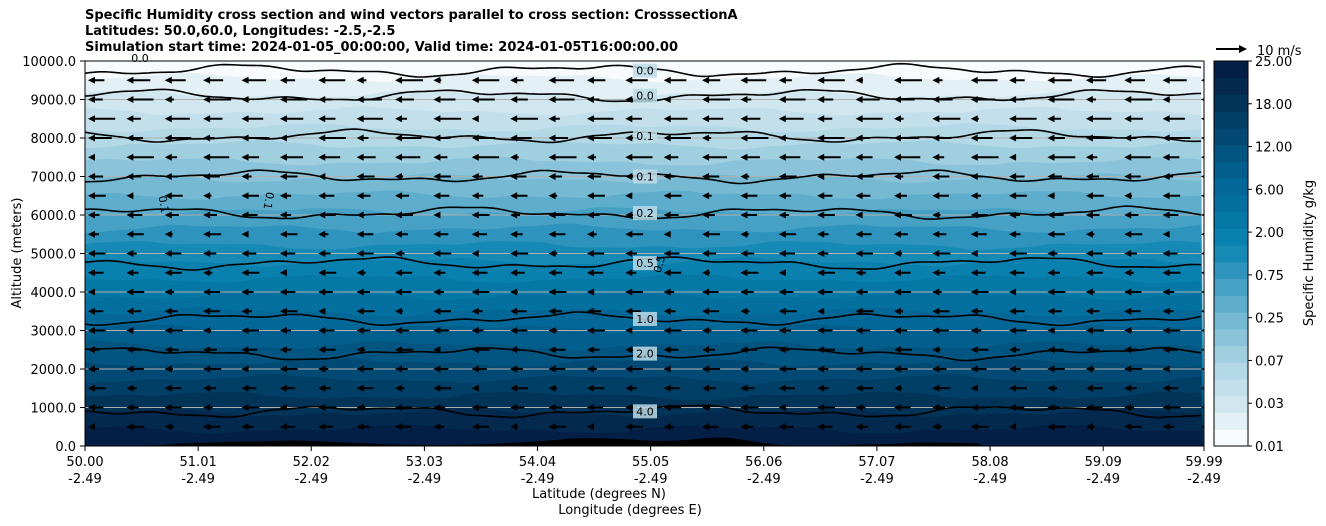 This screenshot has height=526, width=1326. Describe the element at coordinates (1269, 190) in the screenshot. I see `colorbar-tick-label: 6.00` at that location.